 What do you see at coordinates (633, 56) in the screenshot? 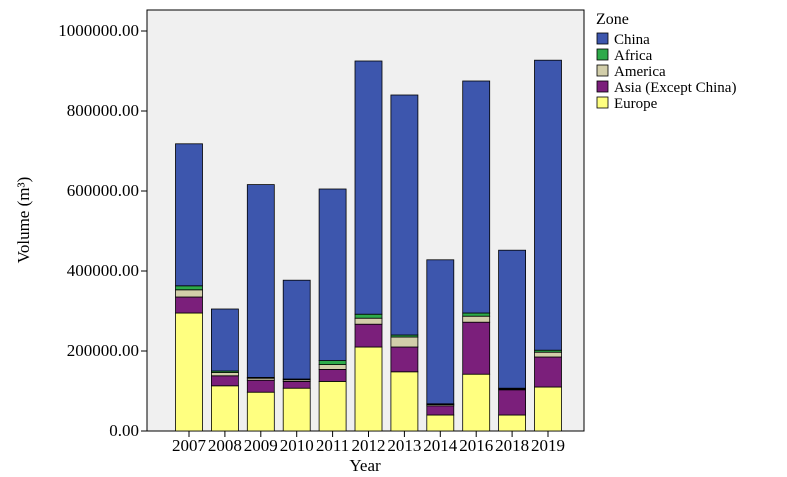
I see `legend-label: Africa` at bounding box center [633, 56].